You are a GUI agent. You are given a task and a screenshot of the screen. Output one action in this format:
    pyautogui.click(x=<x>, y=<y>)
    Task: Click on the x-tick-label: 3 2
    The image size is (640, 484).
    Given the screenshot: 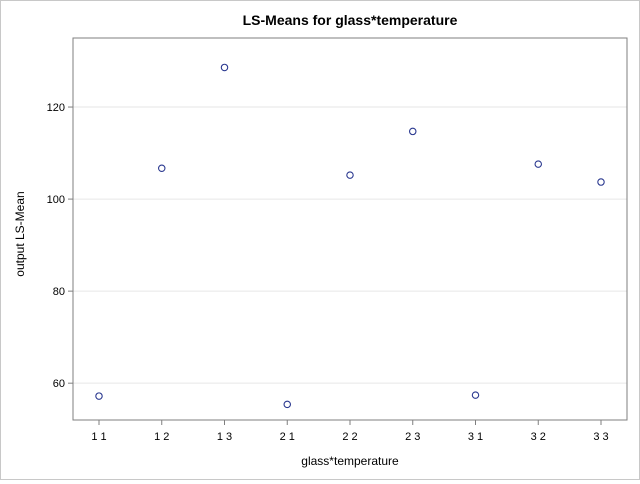 What is the action you would take?
    pyautogui.click(x=538, y=437)
    